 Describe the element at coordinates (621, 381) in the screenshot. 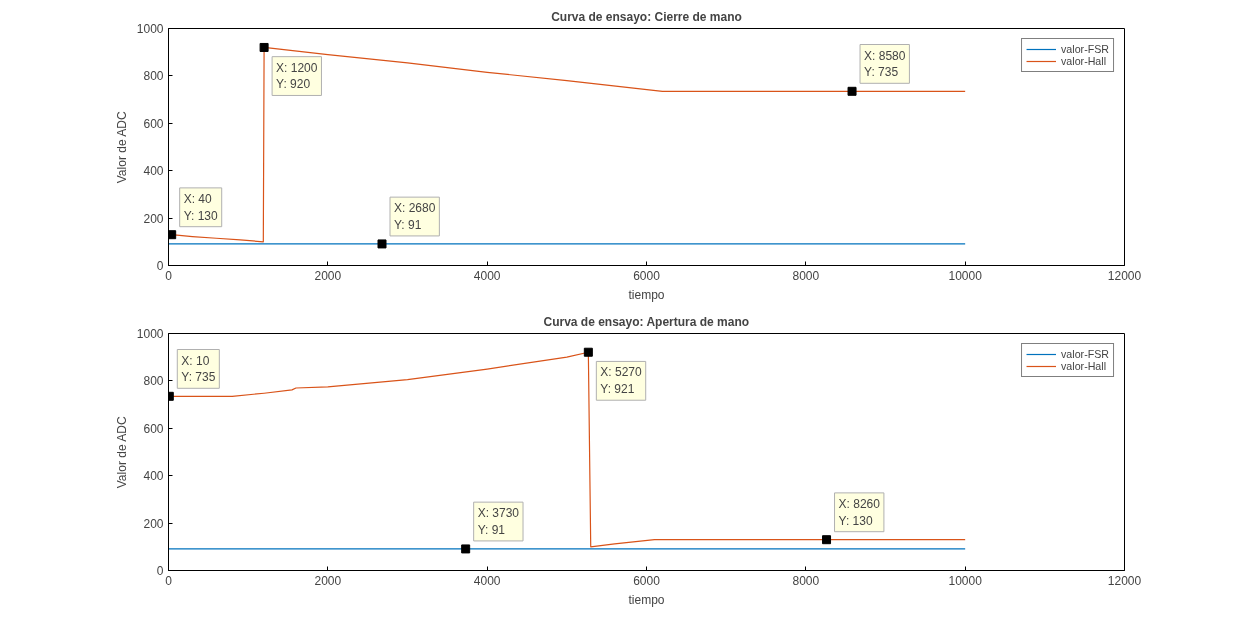

I see `annotation: X: 5270 Y: 921` at that location.